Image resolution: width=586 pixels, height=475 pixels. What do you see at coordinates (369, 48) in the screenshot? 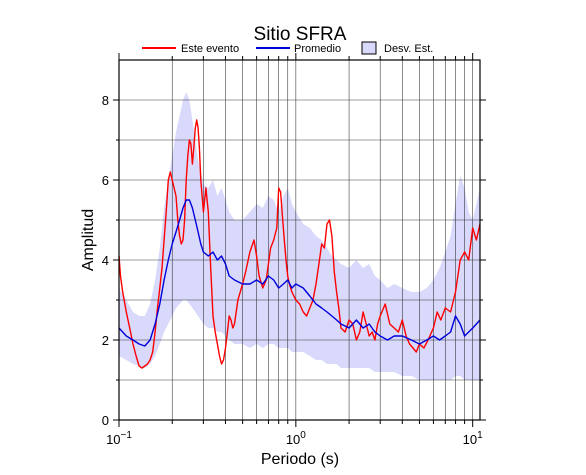
I see `legend-std-swatch` at bounding box center [369, 48].